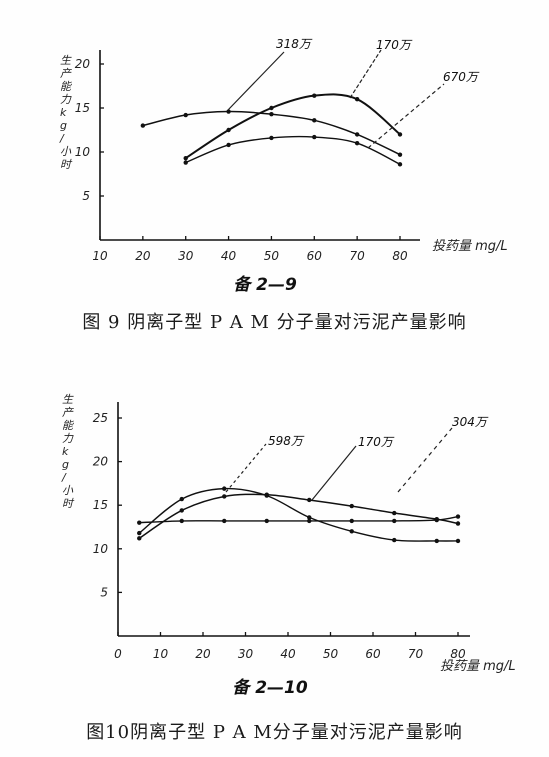 The height and width of the screenshot is (757, 549). I want to click on chart-2-y-tick-label: 15, so click(100, 505).